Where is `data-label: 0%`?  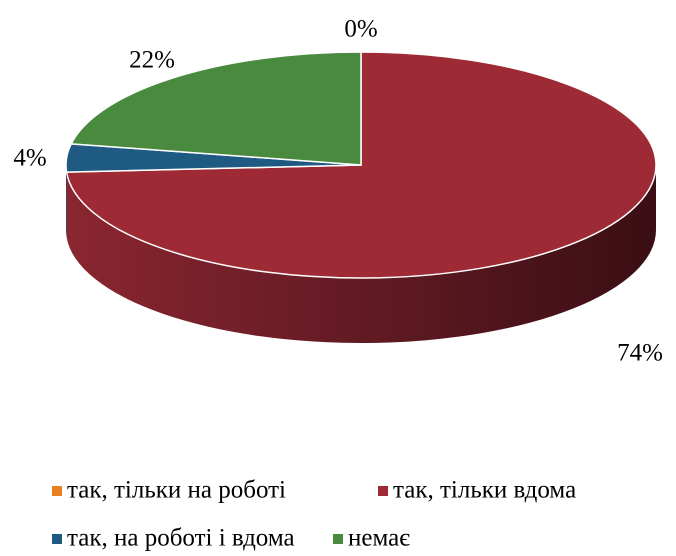
data-label: 0% is located at coordinates (360, 29).